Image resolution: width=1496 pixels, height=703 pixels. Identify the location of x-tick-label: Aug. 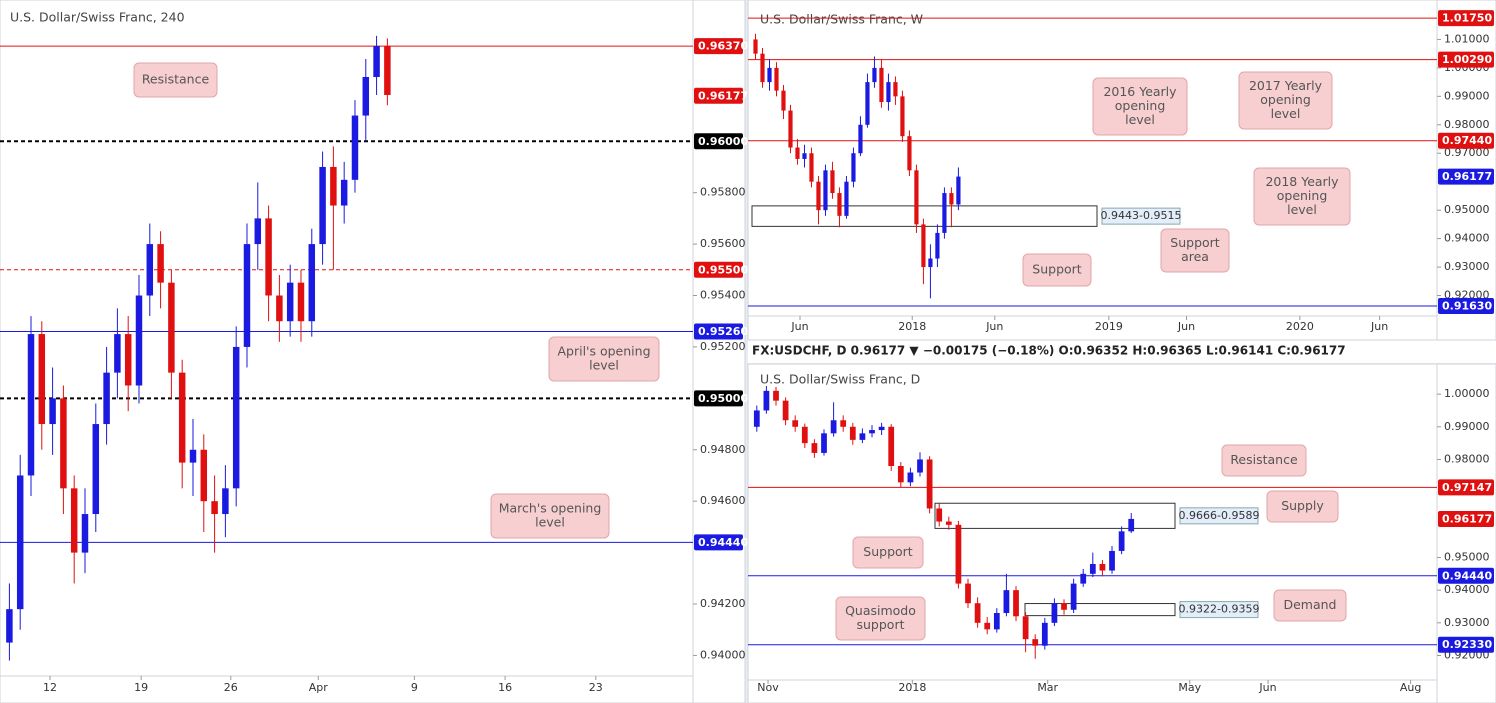
(1410, 687).